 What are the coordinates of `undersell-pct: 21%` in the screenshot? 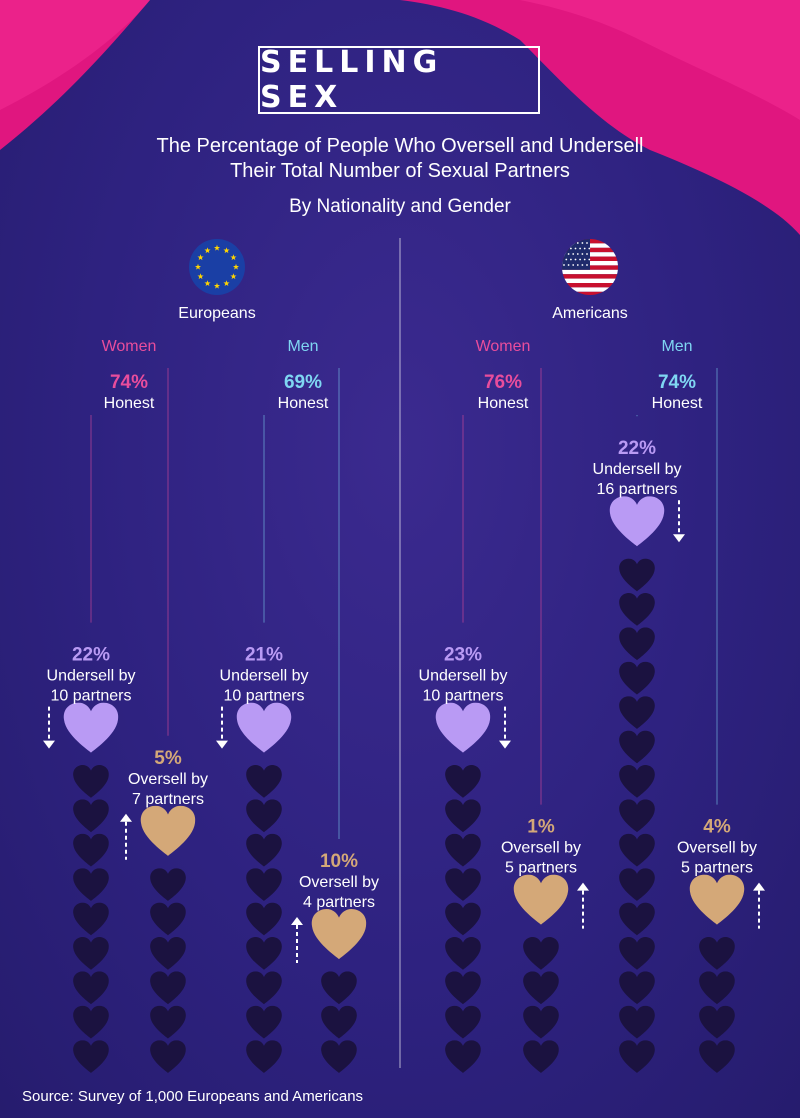 It's located at (264, 655).